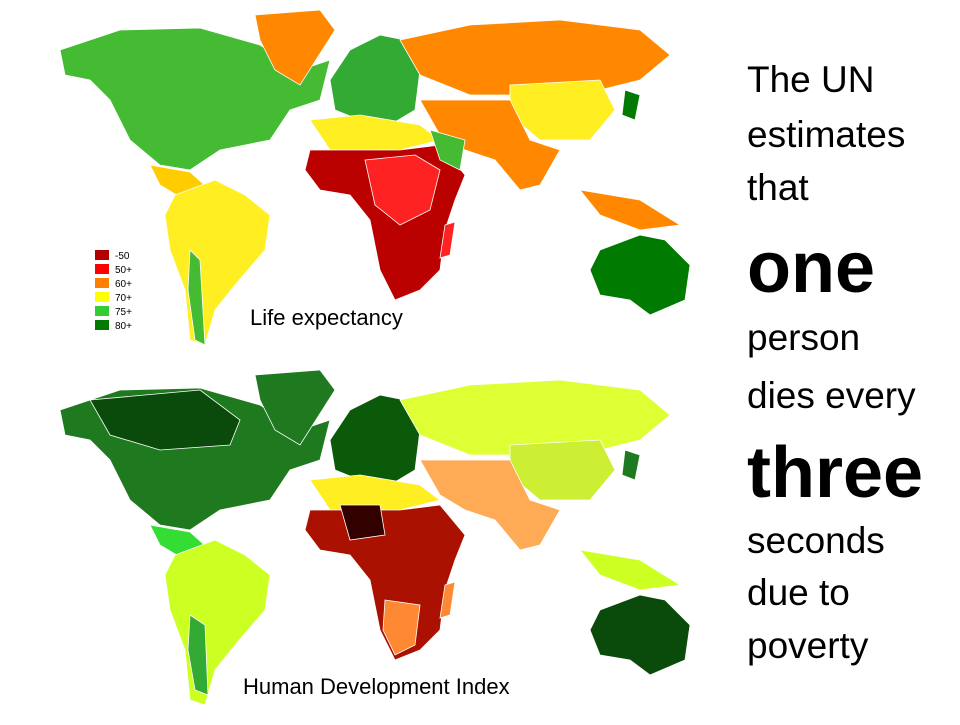 The image size is (960, 725). What do you see at coordinates (326, 317) in the screenshot?
I see `map-caption: Life expectancy` at bounding box center [326, 317].